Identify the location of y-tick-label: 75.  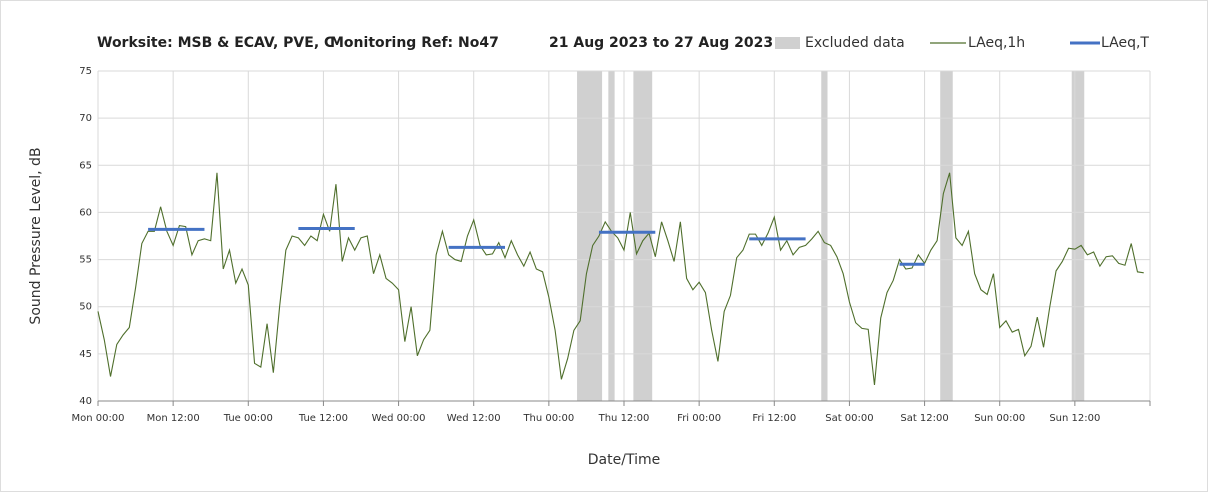
(85, 71).